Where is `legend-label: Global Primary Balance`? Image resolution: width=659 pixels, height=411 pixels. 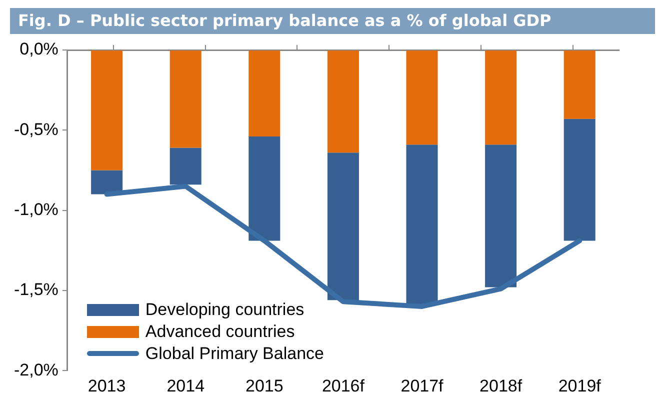
legend-label: Global Primary Balance is located at coordinates (234, 354).